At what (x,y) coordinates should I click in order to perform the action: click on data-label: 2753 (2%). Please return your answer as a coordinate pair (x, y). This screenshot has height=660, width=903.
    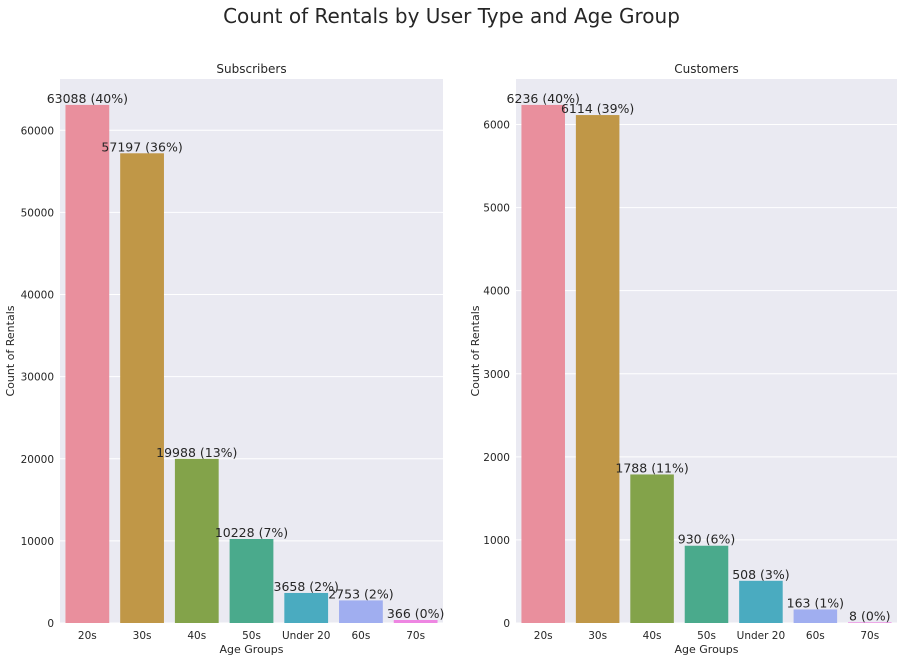
    Looking at the image, I should click on (360, 593).